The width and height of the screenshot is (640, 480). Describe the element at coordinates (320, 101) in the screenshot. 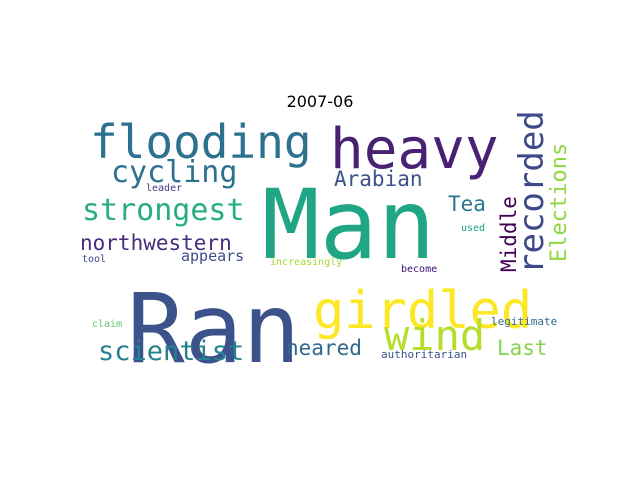

I see `chart-title: 2007-06` at that location.